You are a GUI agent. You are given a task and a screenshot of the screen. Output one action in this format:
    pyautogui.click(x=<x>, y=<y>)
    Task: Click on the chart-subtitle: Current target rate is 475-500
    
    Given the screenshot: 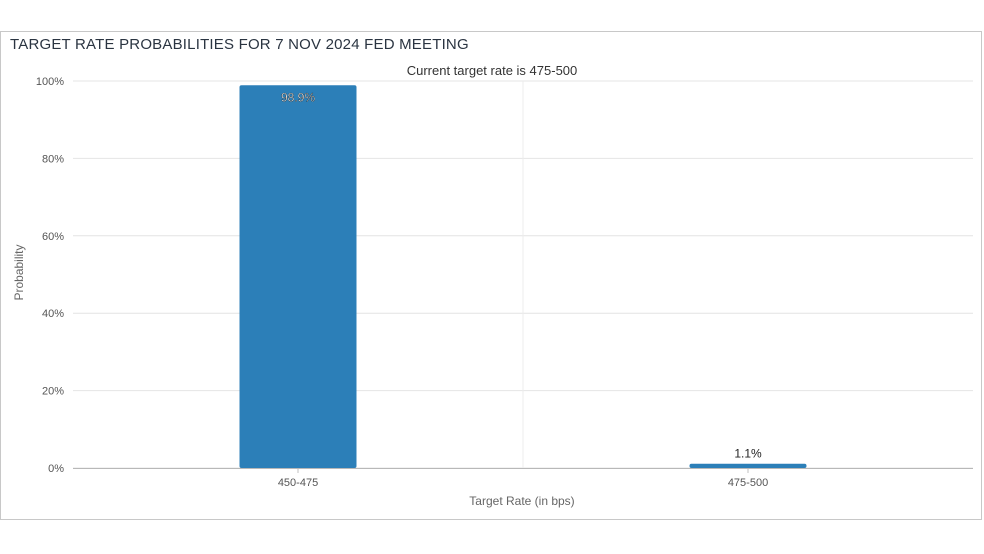 What is the action you would take?
    pyautogui.click(x=492, y=70)
    